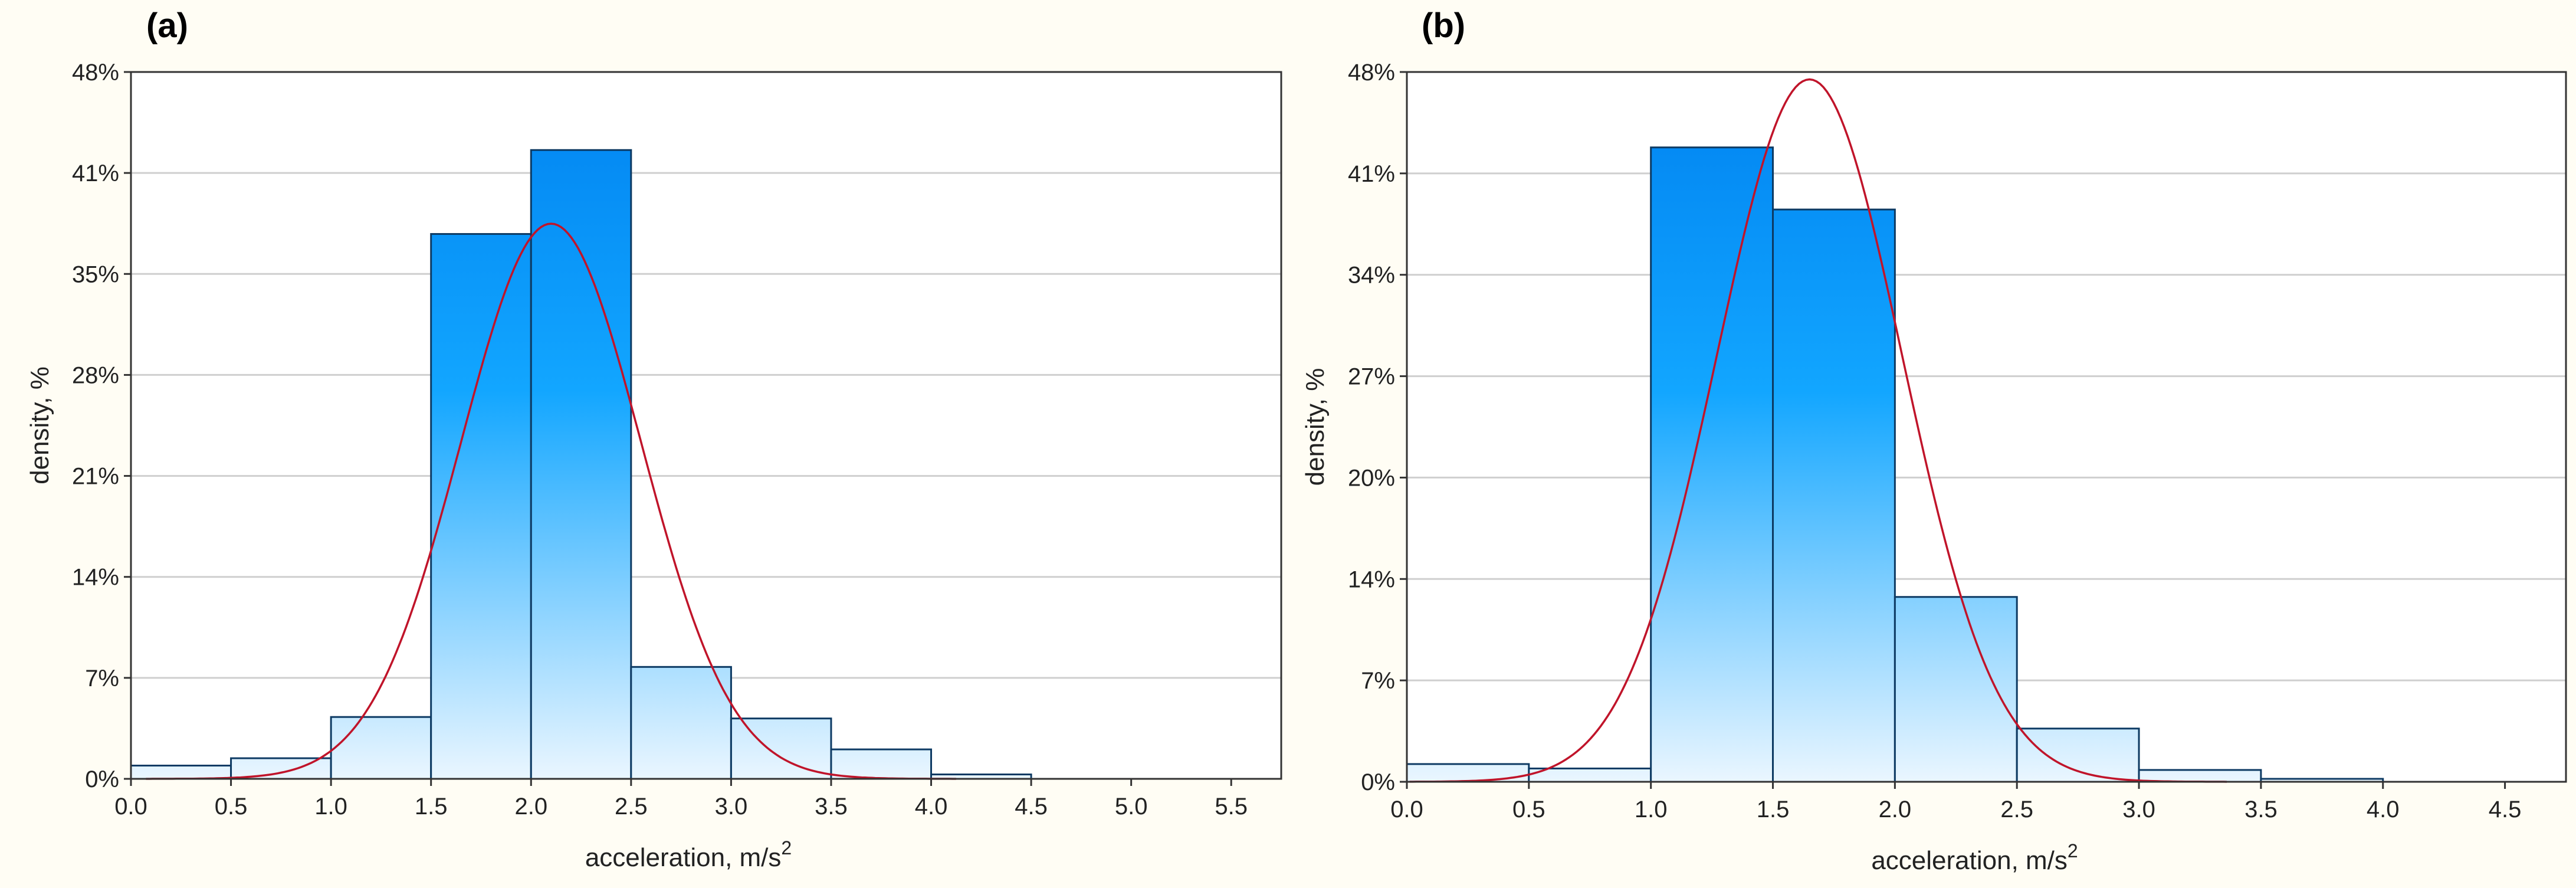  Describe the element at coordinates (1444, 25) in the screenshot. I see `panel-label: (b)` at that location.